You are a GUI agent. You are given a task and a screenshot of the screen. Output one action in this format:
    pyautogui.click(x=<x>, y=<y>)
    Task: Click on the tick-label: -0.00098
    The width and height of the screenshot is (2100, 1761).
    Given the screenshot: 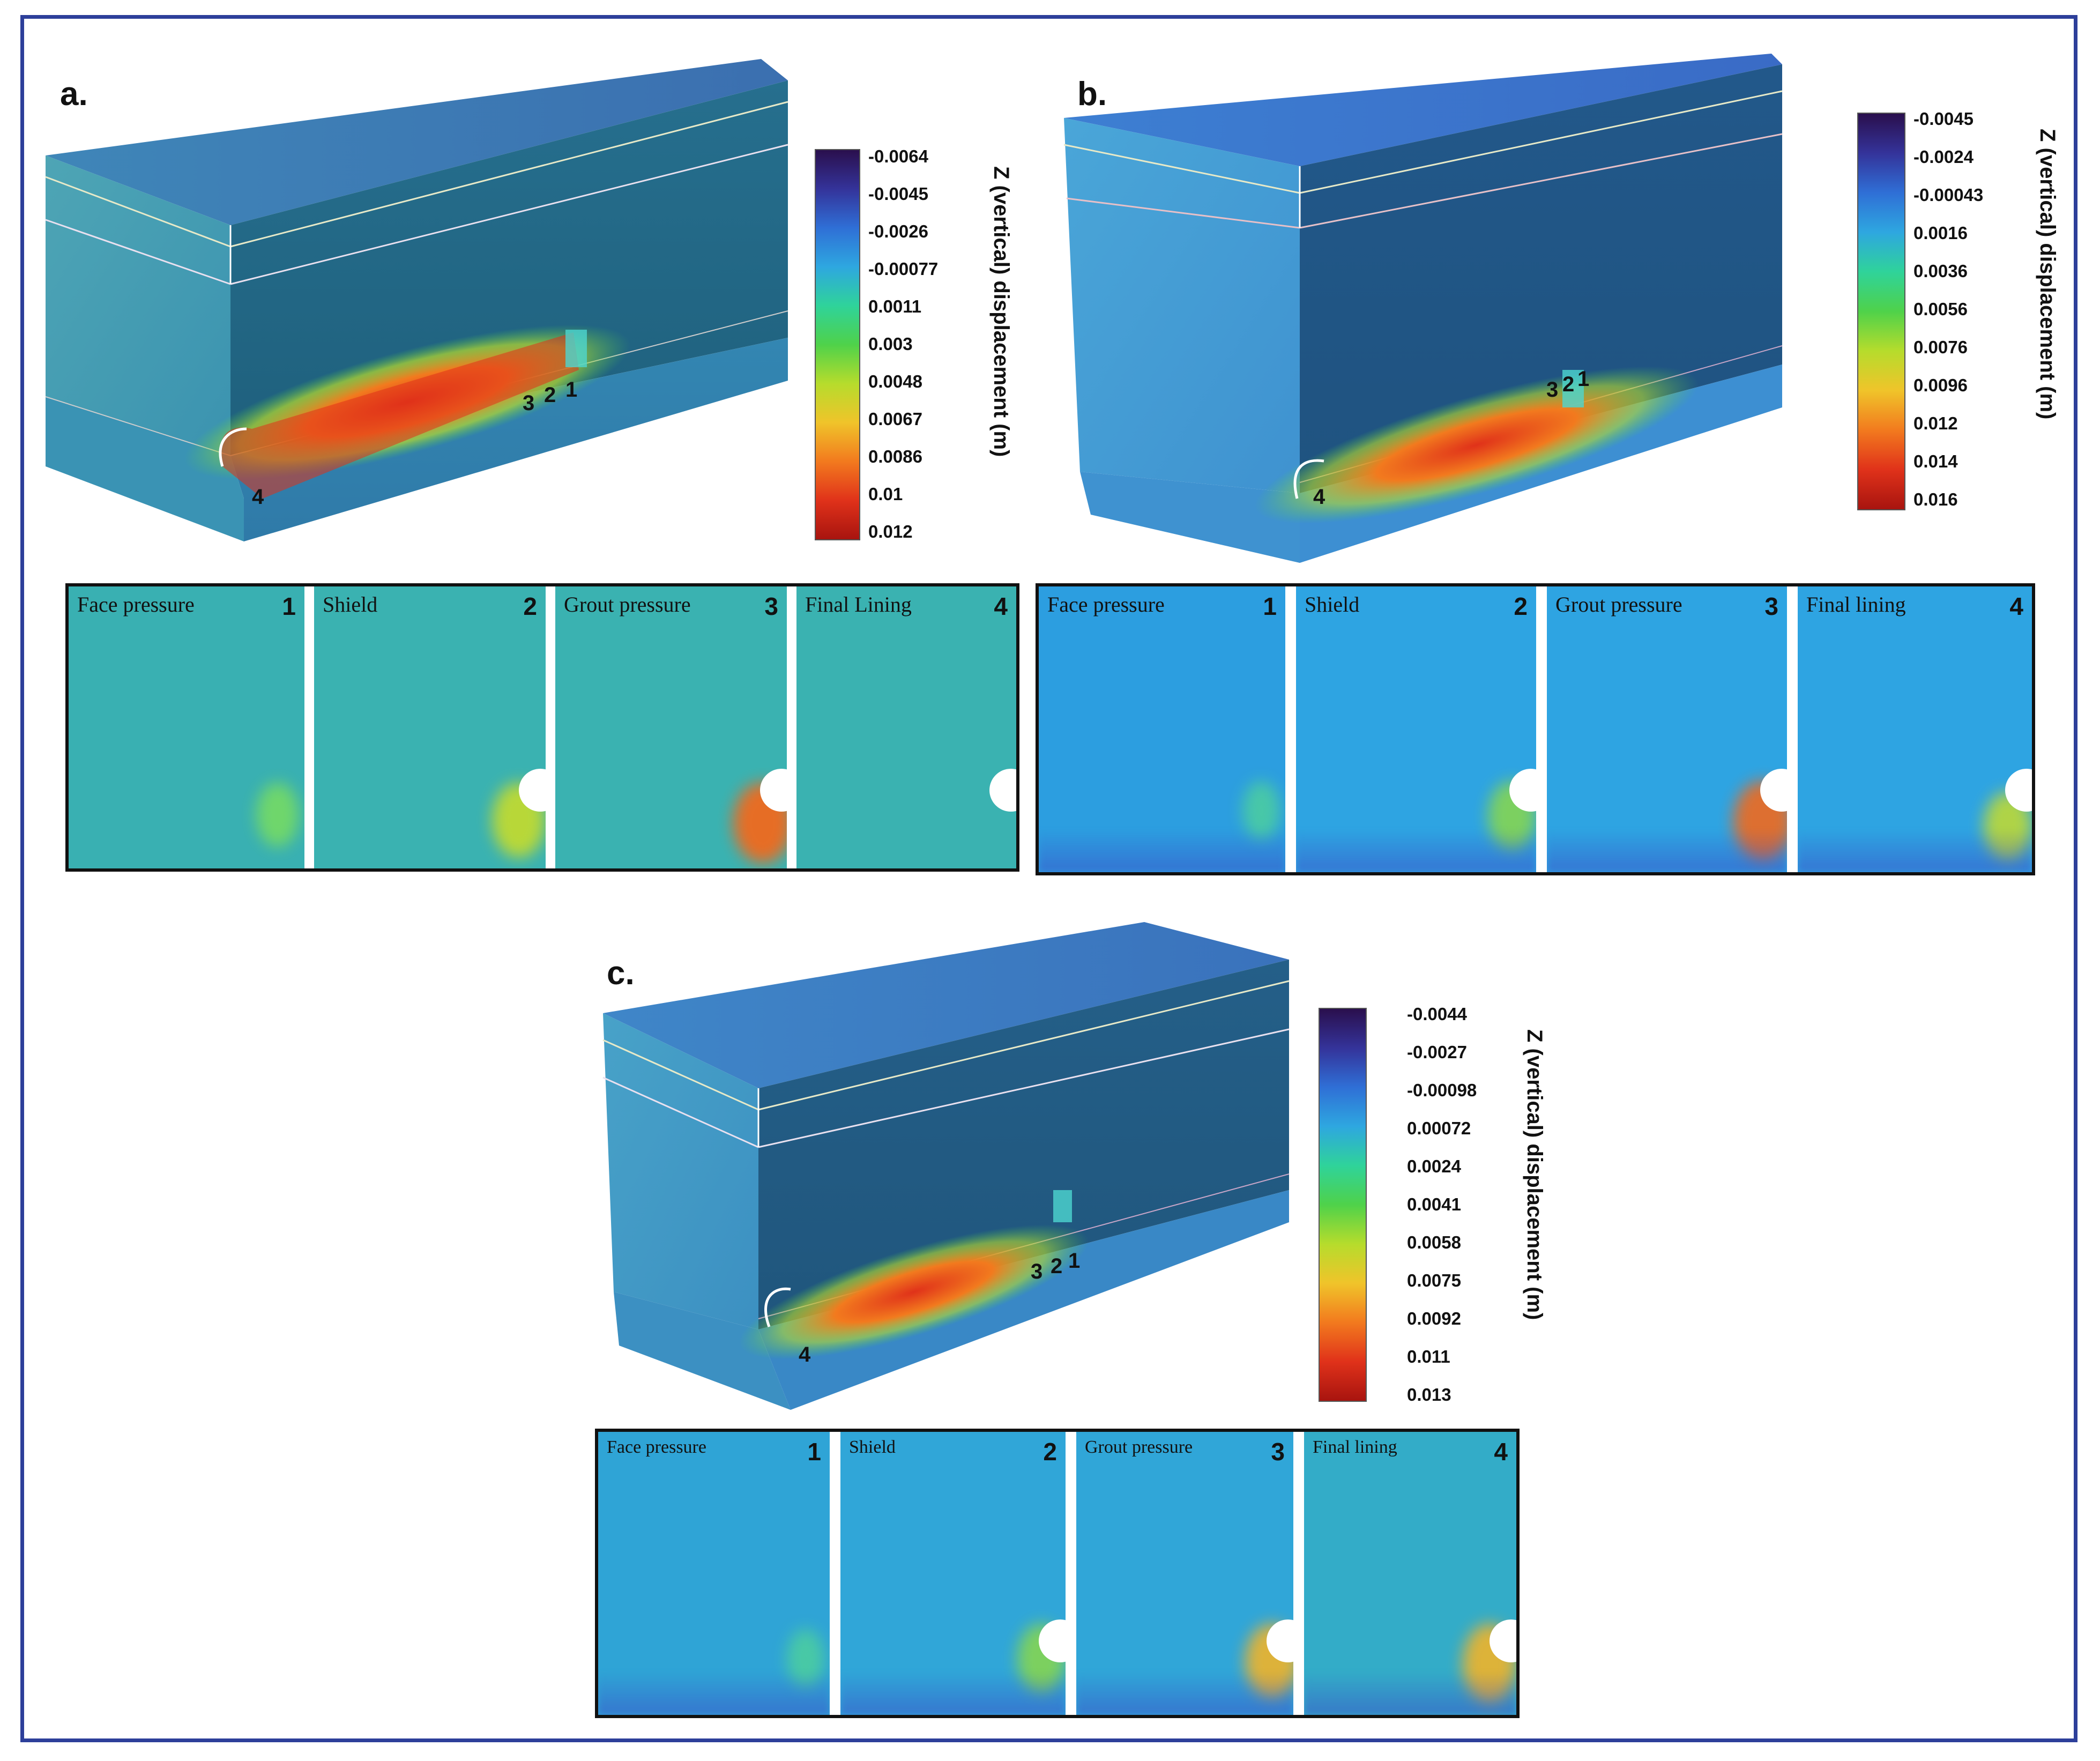 What is the action you would take?
    pyautogui.click(x=1442, y=1090)
    